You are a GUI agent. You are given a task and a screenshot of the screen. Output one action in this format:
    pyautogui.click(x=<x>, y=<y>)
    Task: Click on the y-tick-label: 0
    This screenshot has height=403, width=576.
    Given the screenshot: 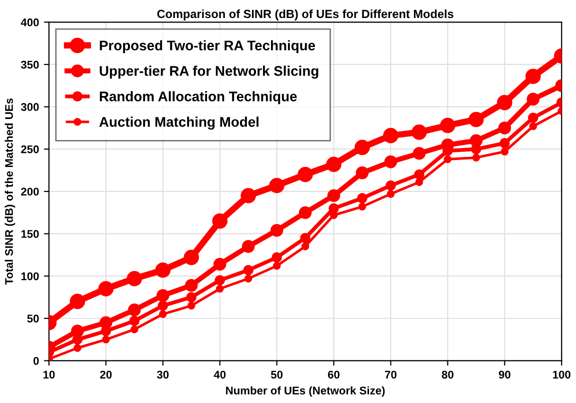 What is the action you would take?
    pyautogui.click(x=36, y=360)
    